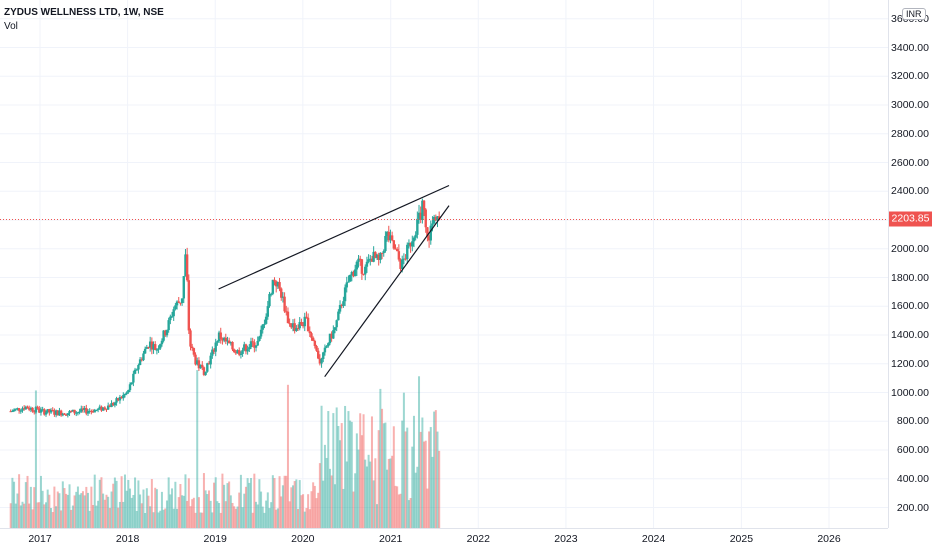 This screenshot has height=551, width=932. I want to click on y-tick-label: 2000.00, so click(910, 248).